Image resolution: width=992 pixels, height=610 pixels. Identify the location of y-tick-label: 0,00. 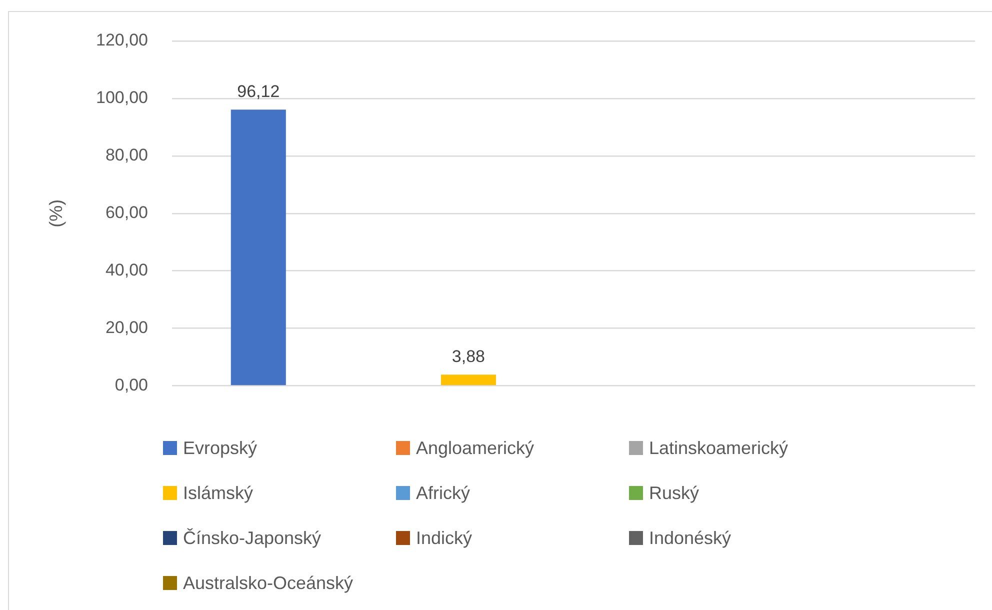
(131, 384).